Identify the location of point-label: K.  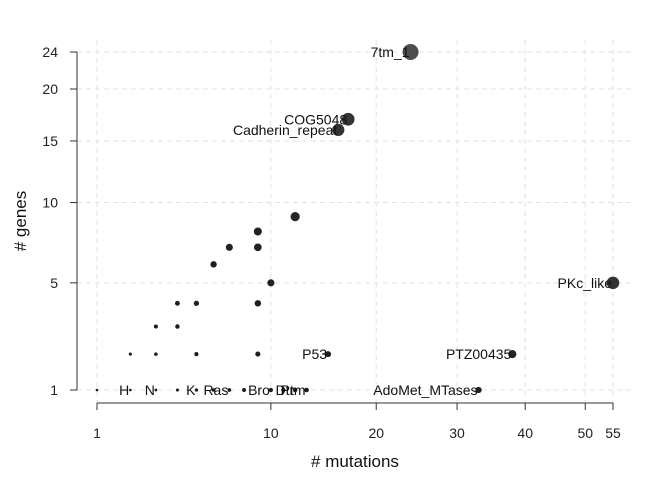
(191, 390).